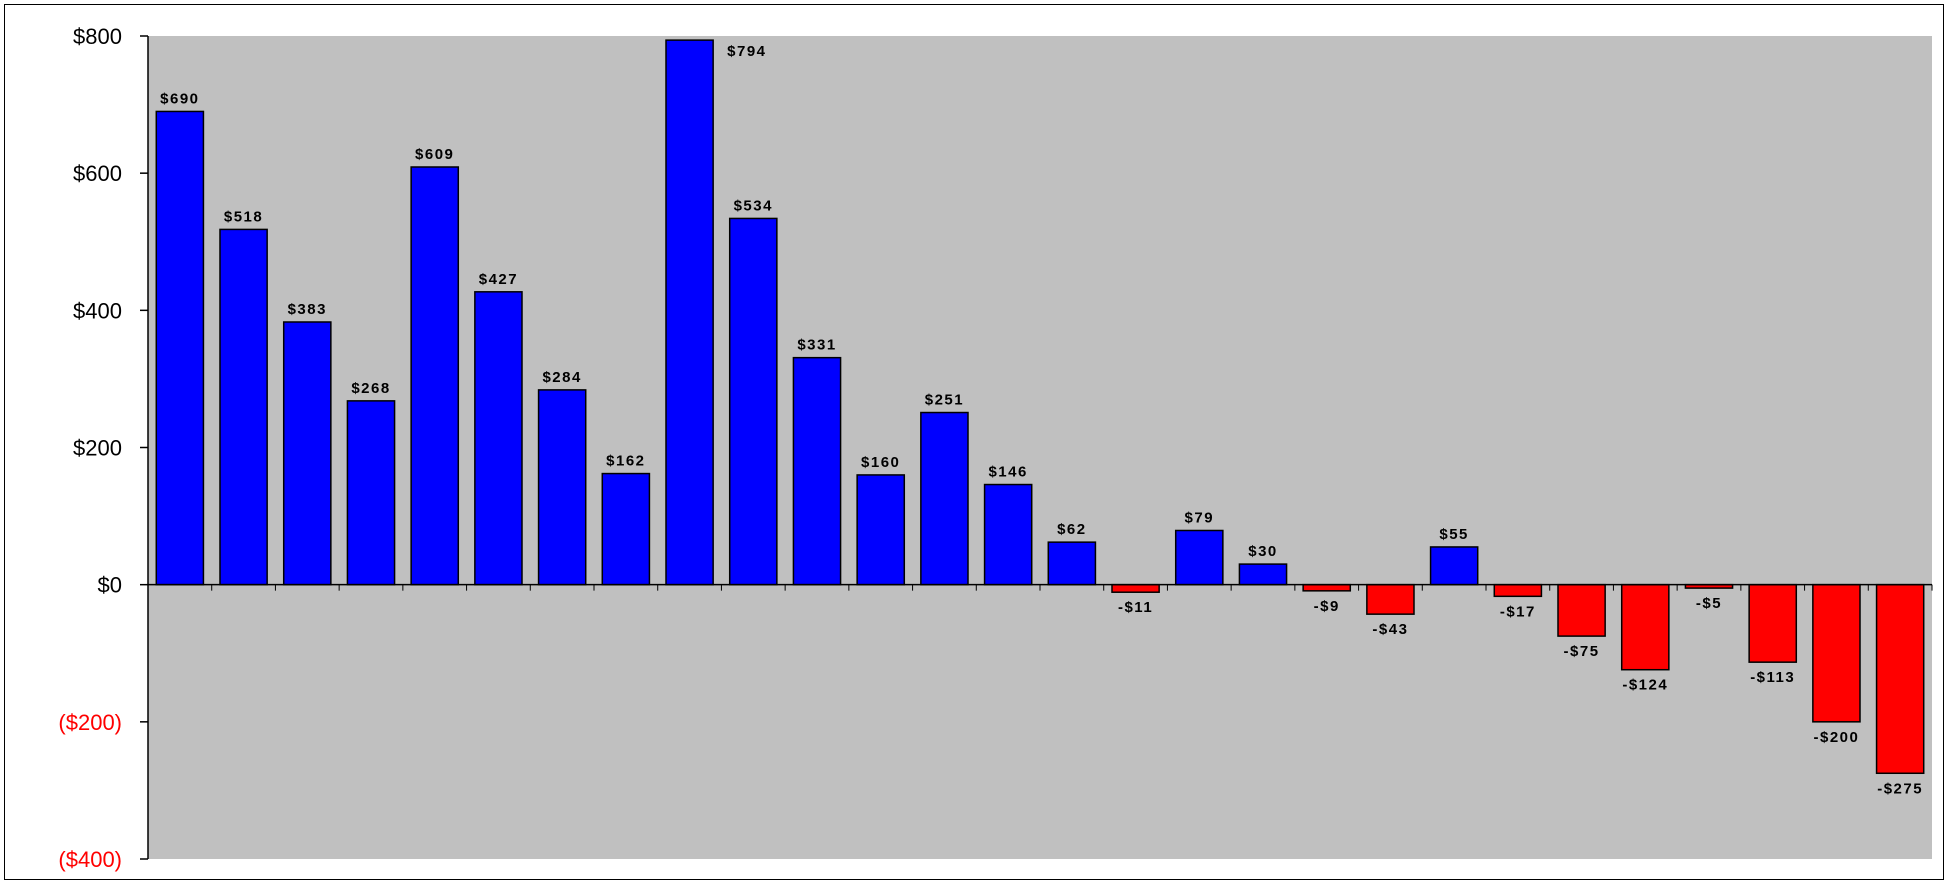 The height and width of the screenshot is (886, 1952). What do you see at coordinates (746, 51) in the screenshot?
I see `data-label: $794` at bounding box center [746, 51].